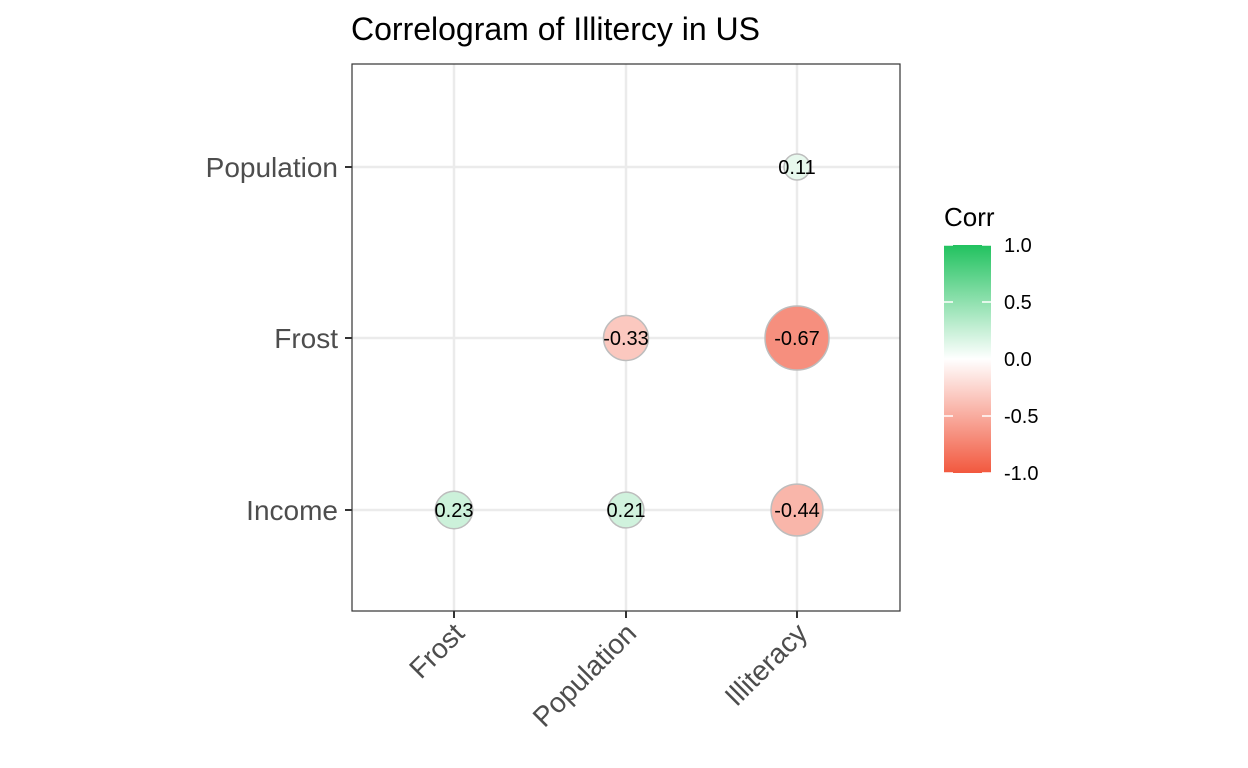  I want to click on legend-tick-label-1: 0.5, so click(1018, 303).